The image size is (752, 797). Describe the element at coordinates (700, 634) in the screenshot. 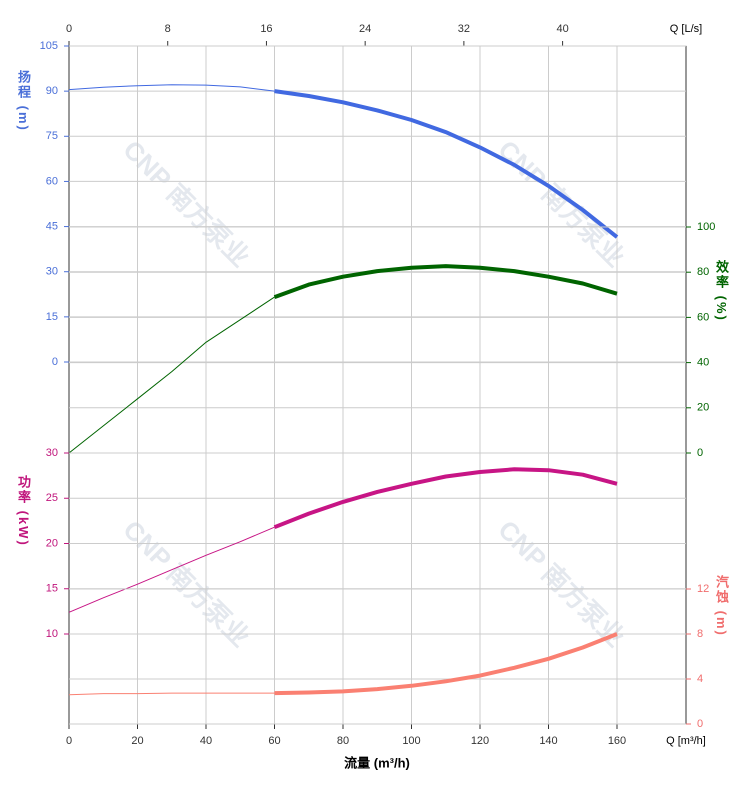

I see `y-tick-label: 8` at that location.